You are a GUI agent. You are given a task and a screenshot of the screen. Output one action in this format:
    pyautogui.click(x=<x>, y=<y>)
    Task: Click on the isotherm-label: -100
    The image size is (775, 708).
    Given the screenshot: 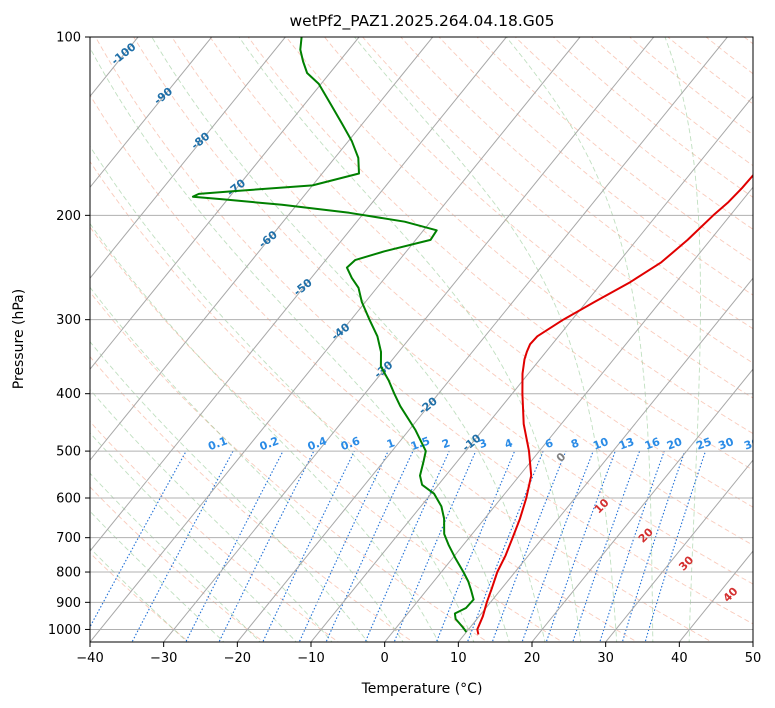 What is the action you would take?
    pyautogui.click(x=124, y=54)
    